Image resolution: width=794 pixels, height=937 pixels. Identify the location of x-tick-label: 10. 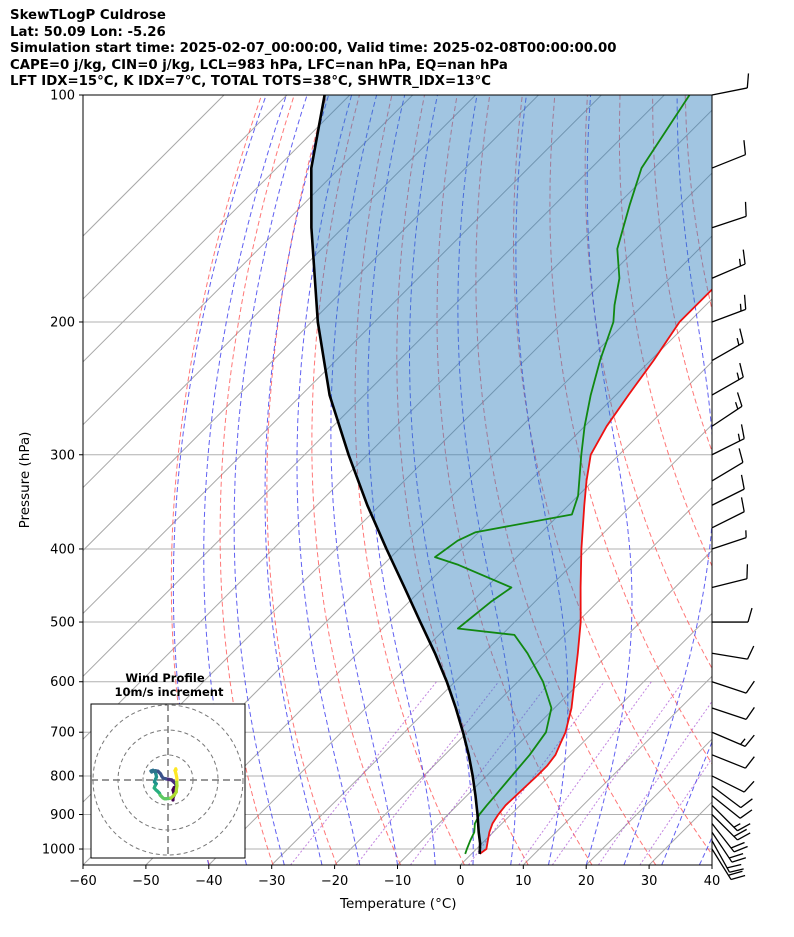
(523, 881).